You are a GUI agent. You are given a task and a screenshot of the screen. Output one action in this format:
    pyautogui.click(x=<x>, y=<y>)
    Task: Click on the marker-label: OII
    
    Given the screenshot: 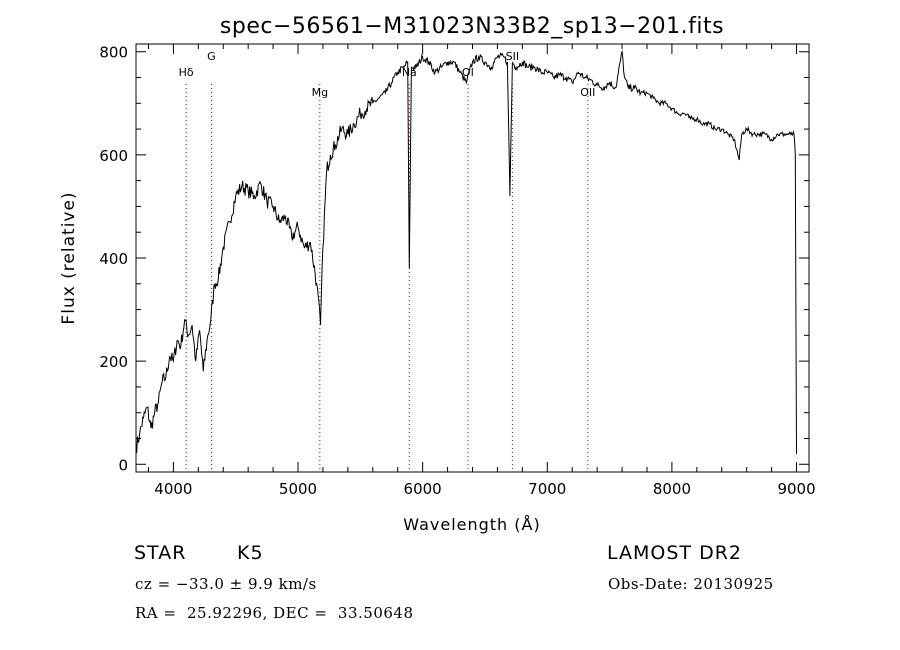 What is the action you would take?
    pyautogui.click(x=587, y=92)
    